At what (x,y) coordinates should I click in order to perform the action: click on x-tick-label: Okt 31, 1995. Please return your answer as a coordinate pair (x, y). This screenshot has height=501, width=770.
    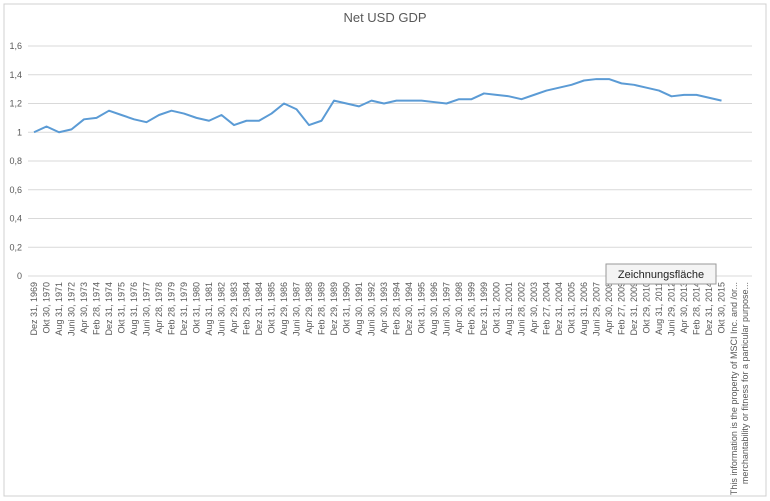
    Looking at the image, I should click on (422, 308).